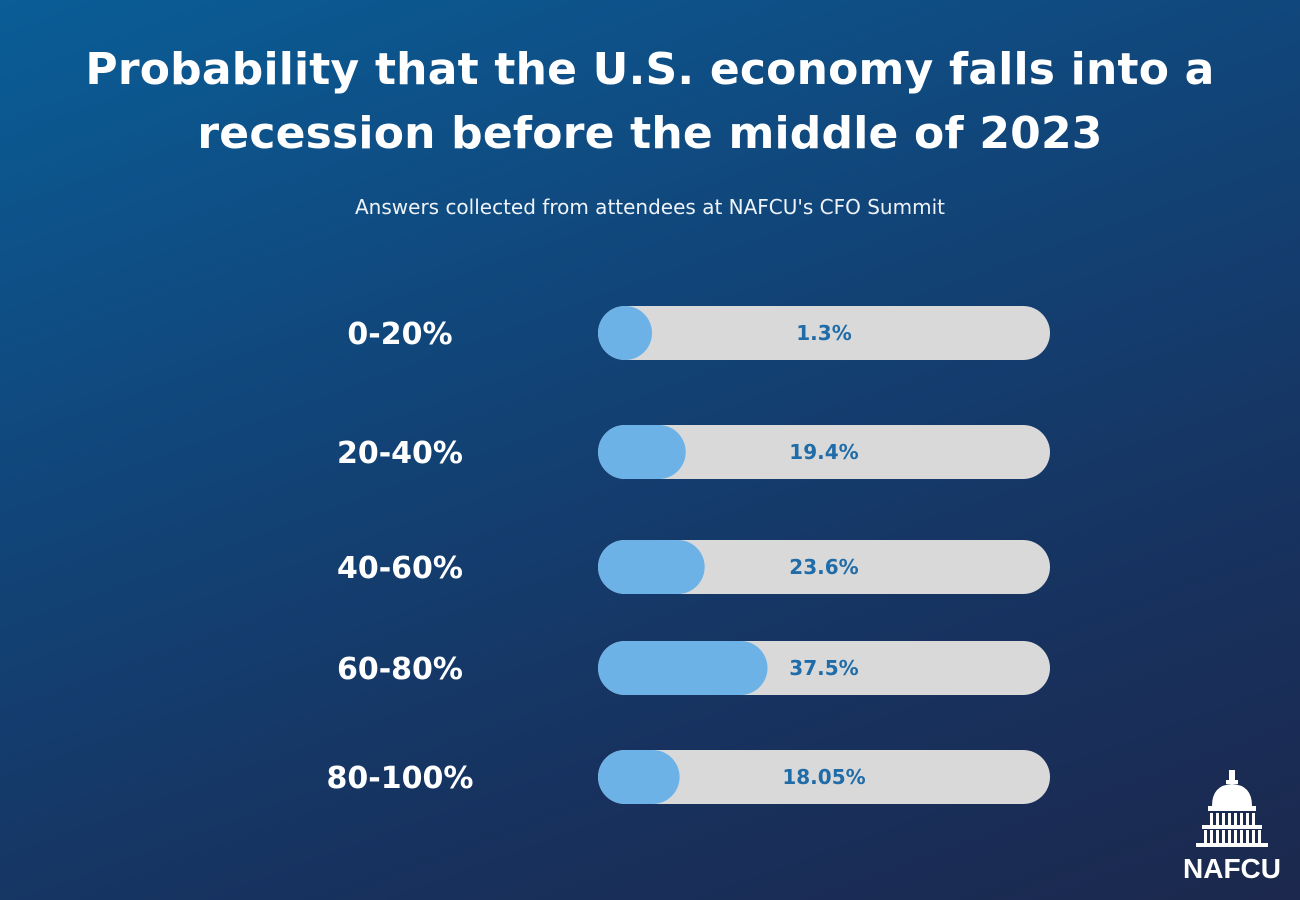  Describe the element at coordinates (1232, 808) in the screenshot. I see `capitol-dome-icon` at that location.